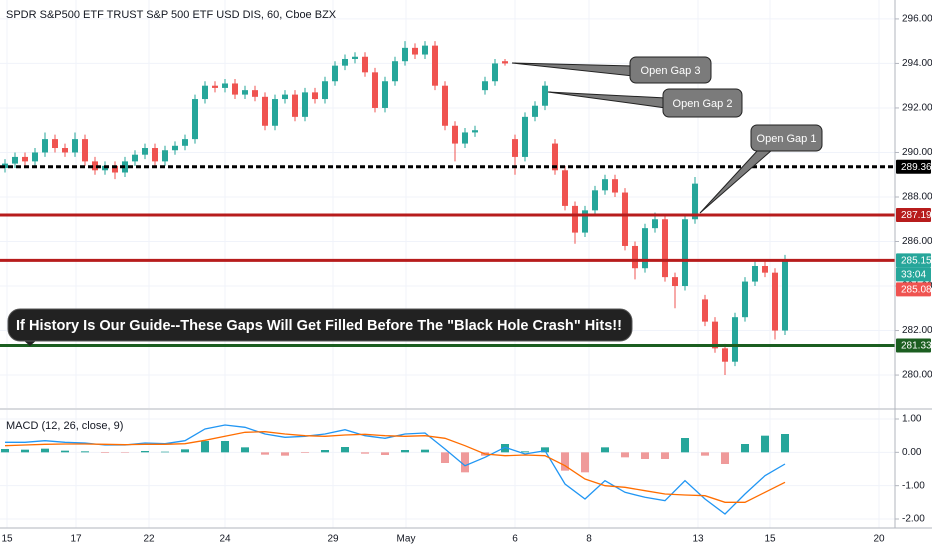 This screenshot has width=932, height=550. I want to click on x-tick-label: 17, so click(76, 539).